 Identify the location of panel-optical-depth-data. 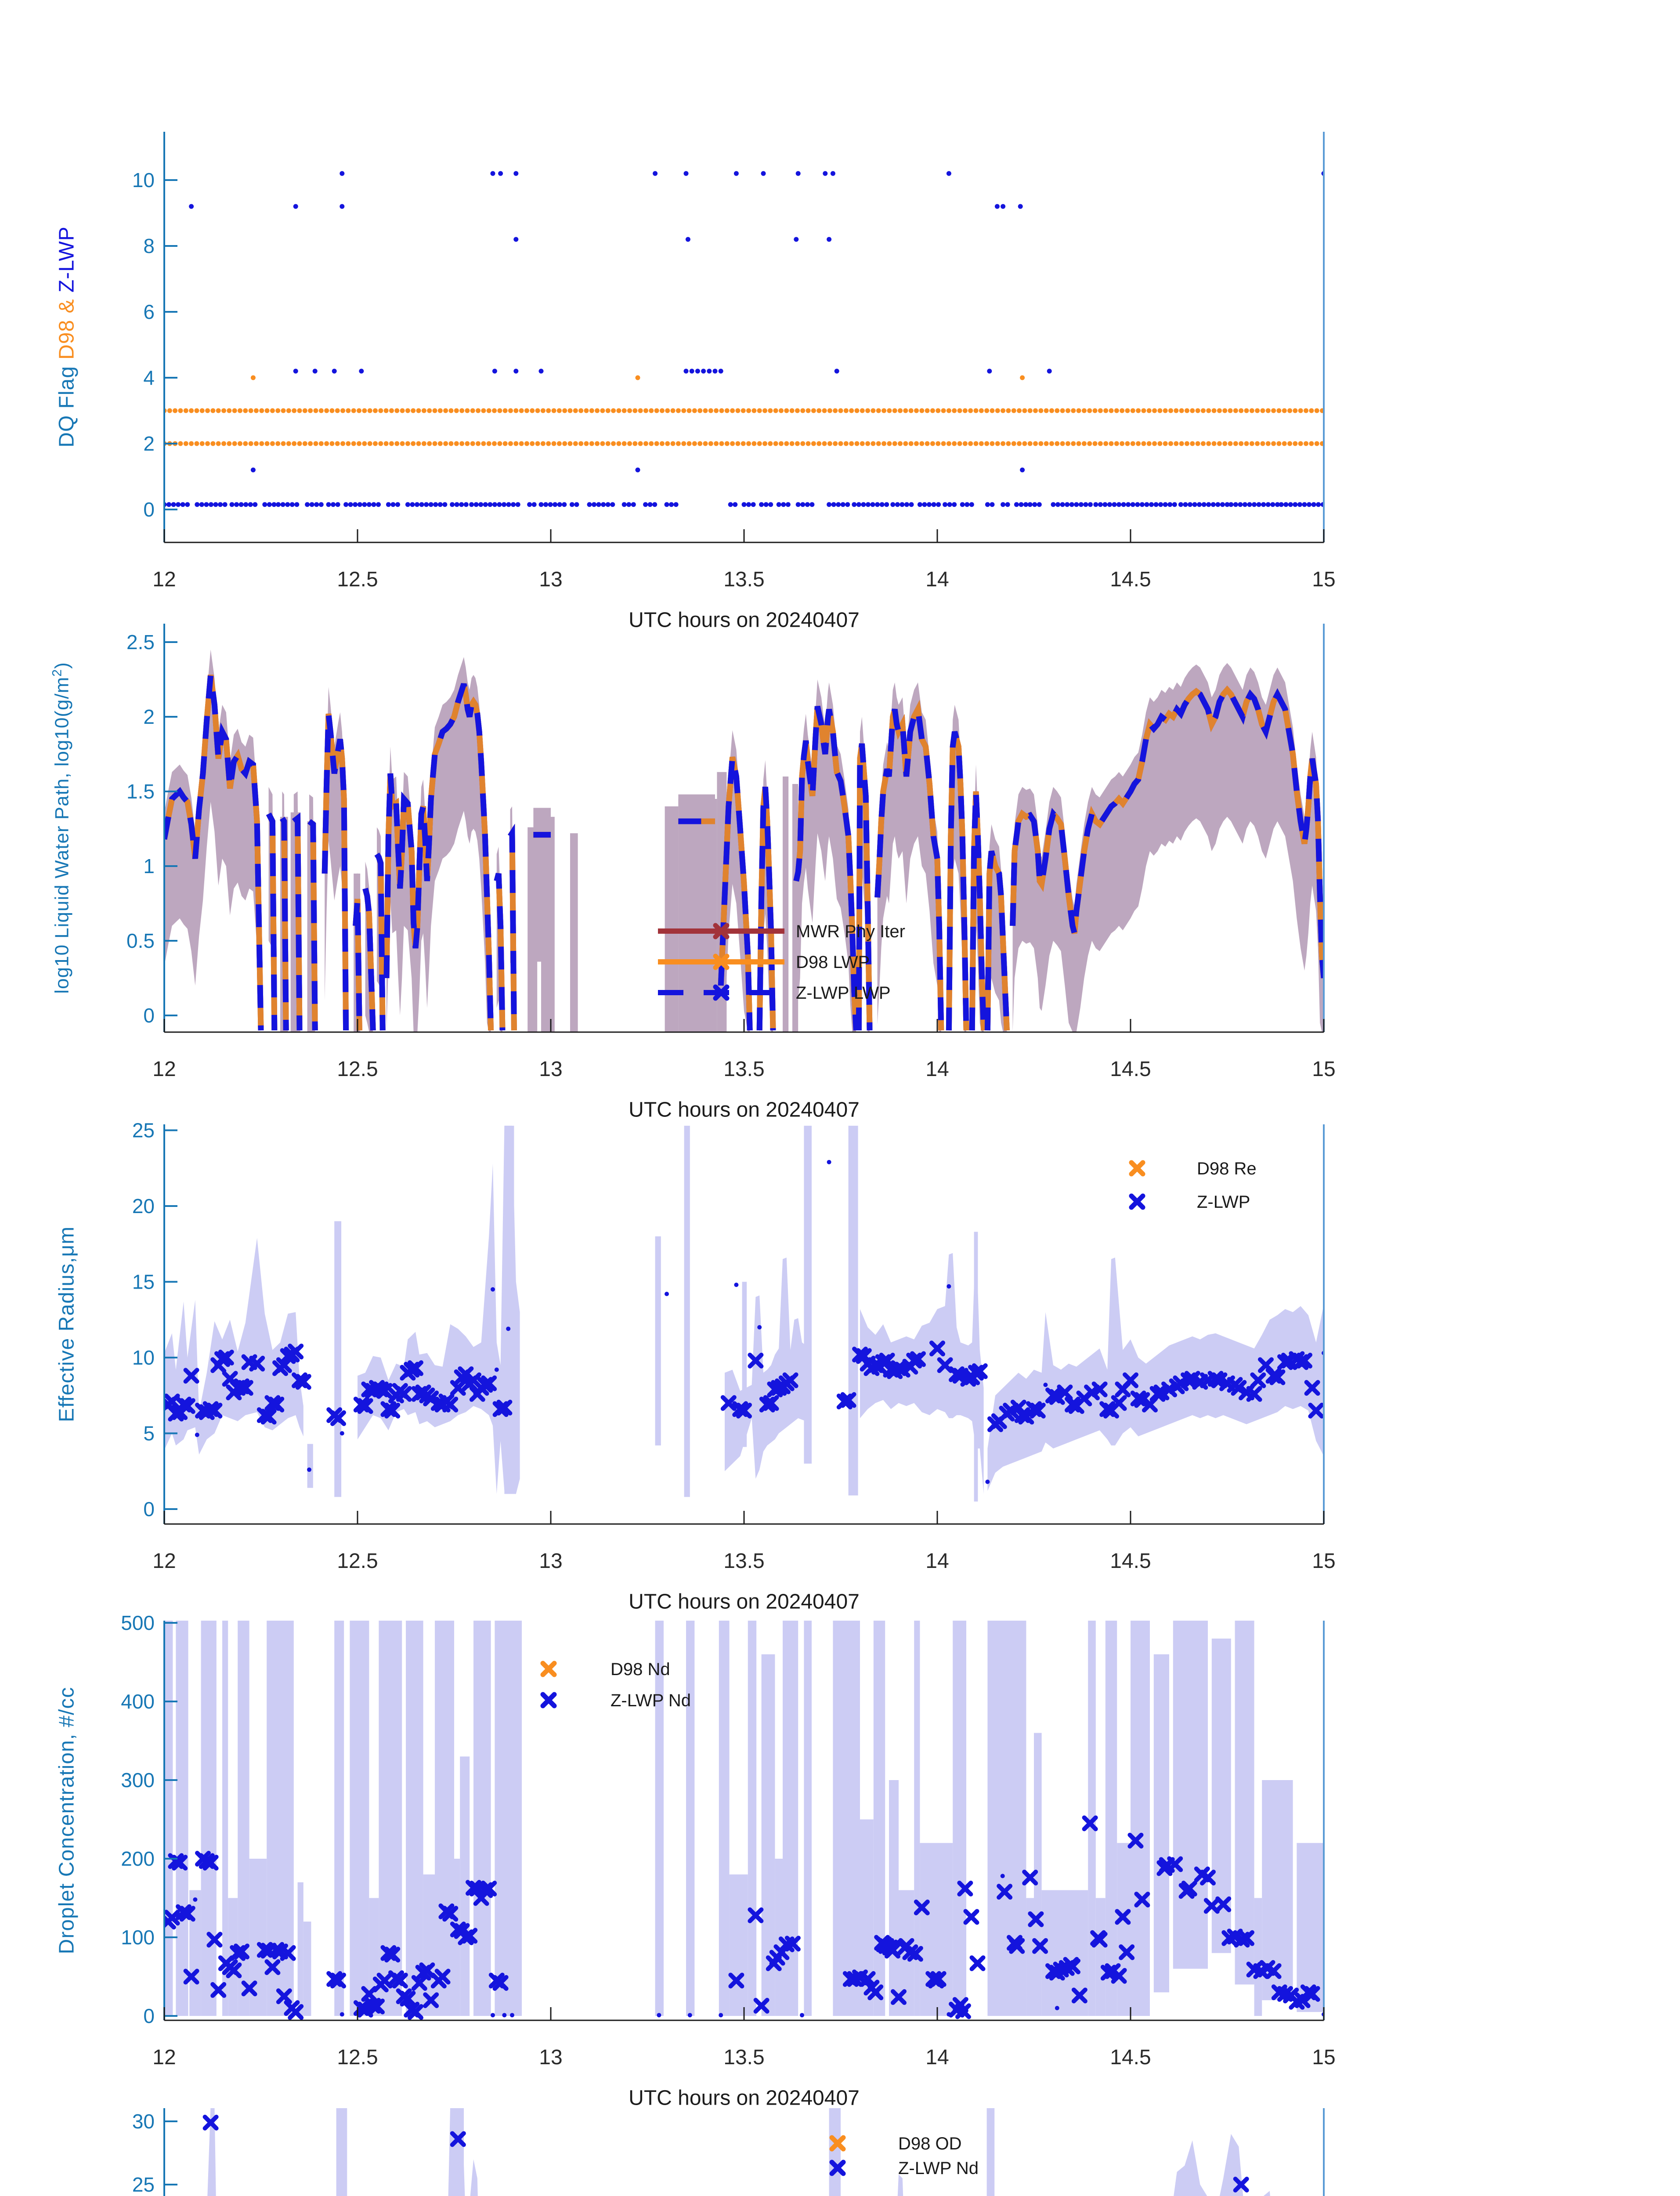
(736, 2152).